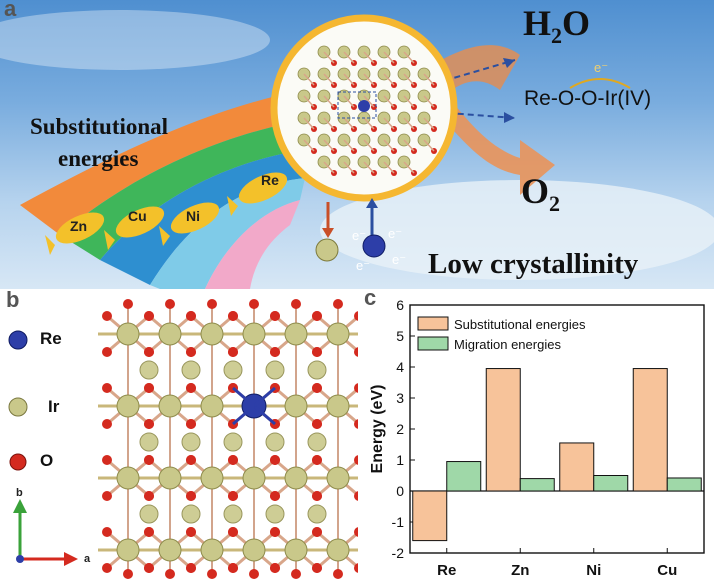 The height and width of the screenshot is (584, 714). What do you see at coordinates (400, 305) in the screenshot?
I see `y-tick-label: 6` at bounding box center [400, 305].